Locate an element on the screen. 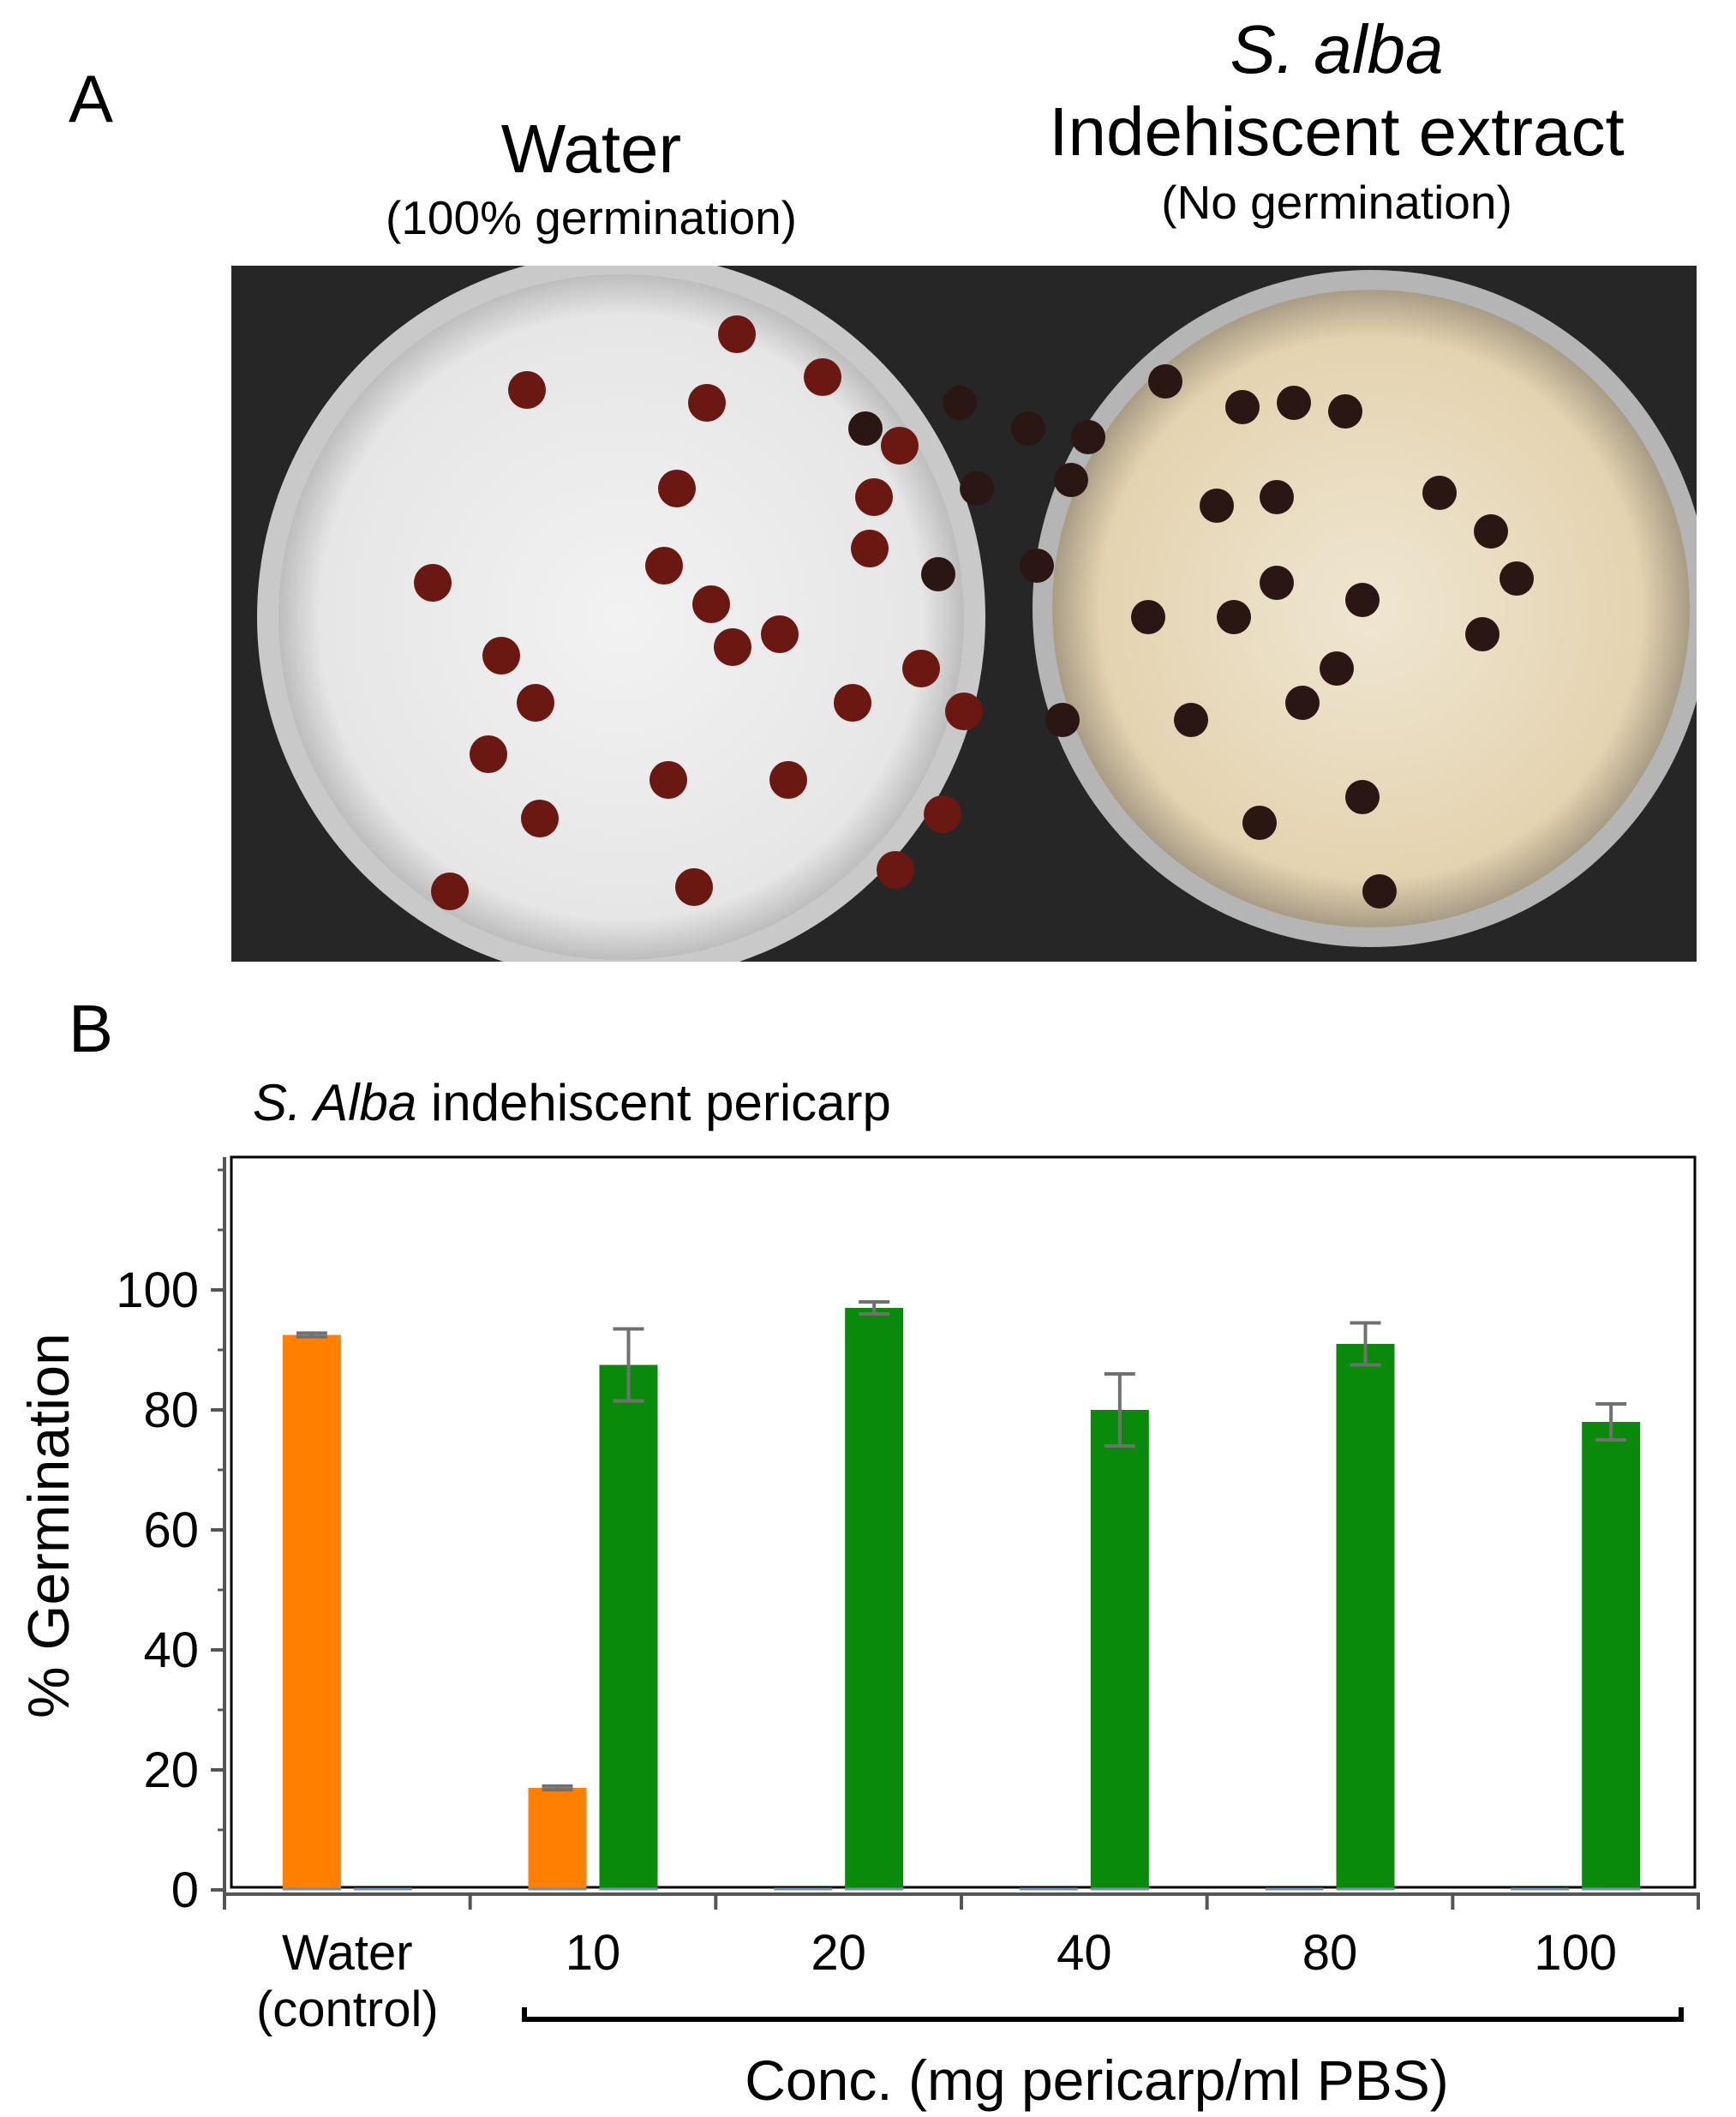 The height and width of the screenshot is (2117, 1736). category-labels: Water(control) 10 20 40 80 100 is located at coordinates (936, 1981).